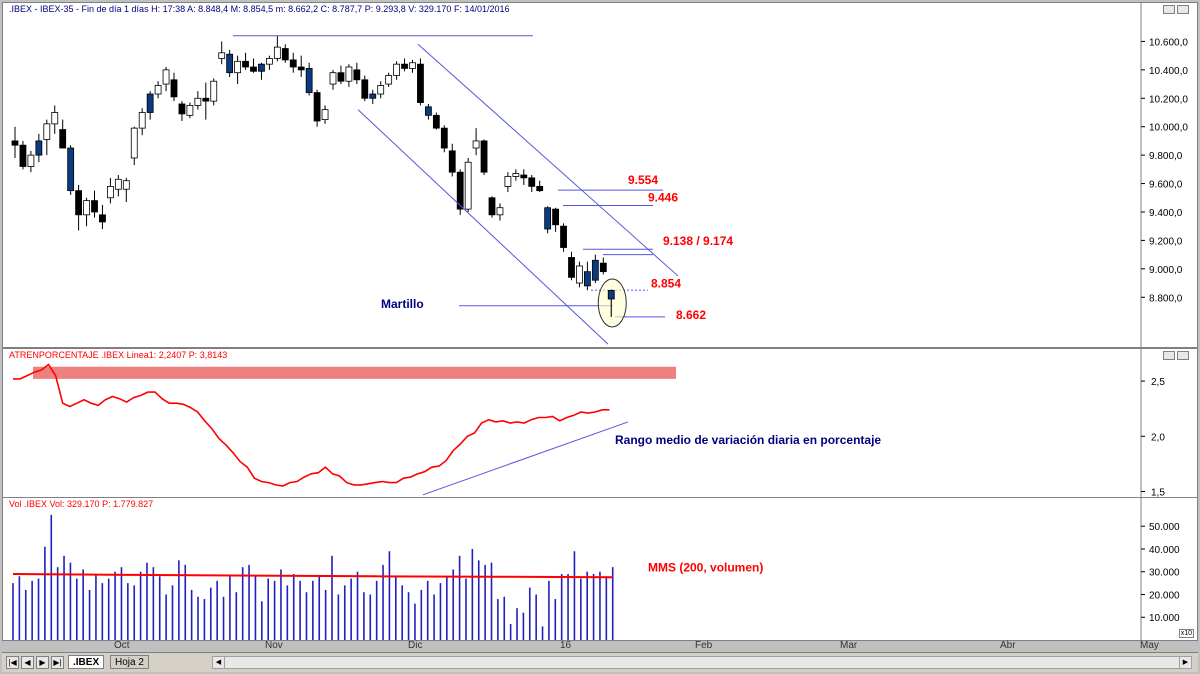 Image resolution: width=1200 pixels, height=674 pixels. Describe the element at coordinates (1168, 42) in the screenshot. I see `price-y-tick-label: 10.600,0` at that location.